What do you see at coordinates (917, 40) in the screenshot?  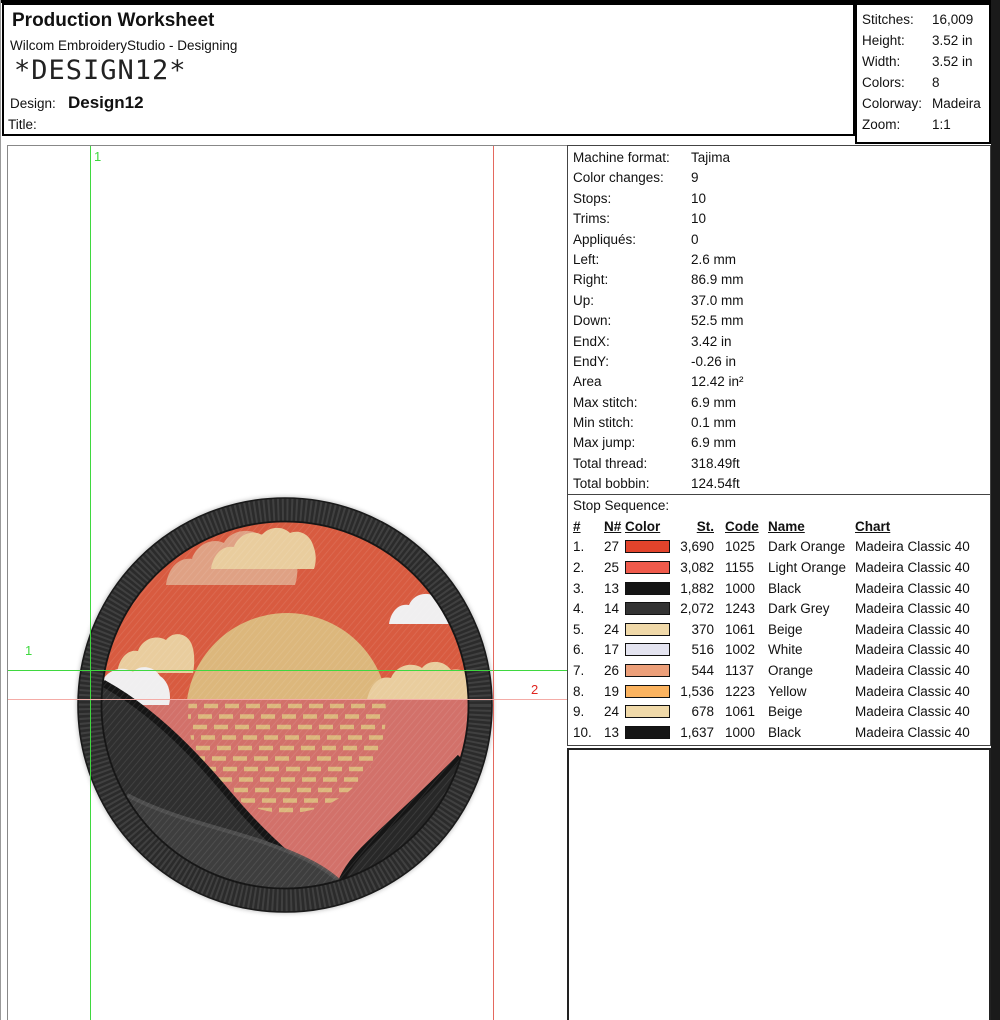 I see `stat-height: Height: 3.52 in` at bounding box center [917, 40].